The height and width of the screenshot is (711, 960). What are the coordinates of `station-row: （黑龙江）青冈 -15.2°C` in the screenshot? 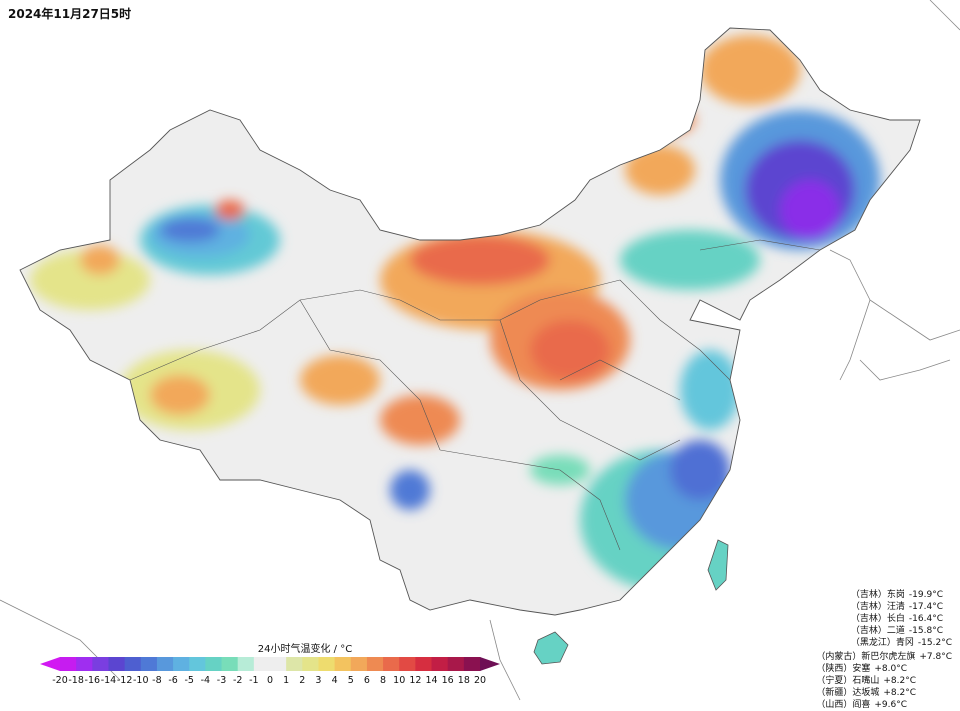 It's located at (901, 643).